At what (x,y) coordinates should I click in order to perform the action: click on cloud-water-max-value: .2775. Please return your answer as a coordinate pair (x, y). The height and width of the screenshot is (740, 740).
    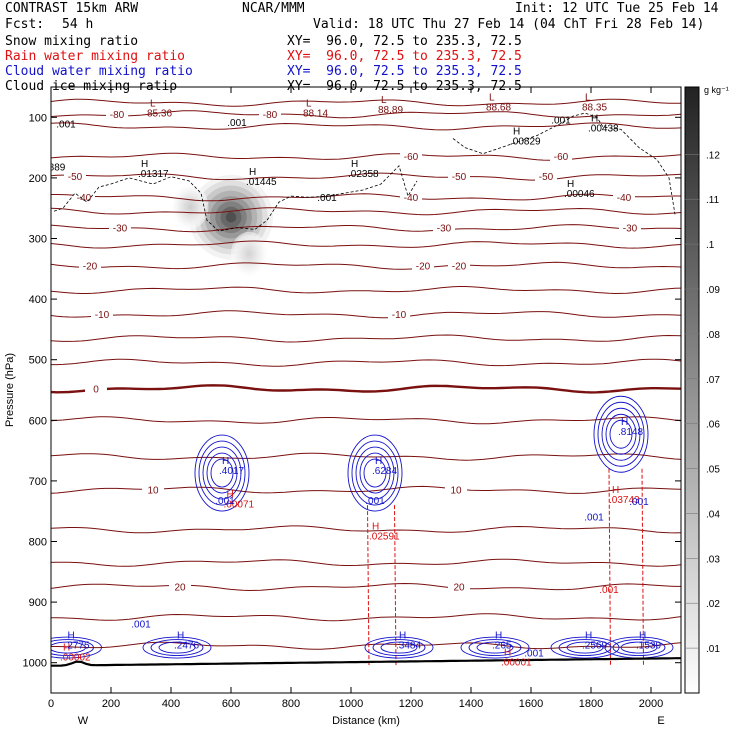
    Looking at the image, I should click on (77, 645).